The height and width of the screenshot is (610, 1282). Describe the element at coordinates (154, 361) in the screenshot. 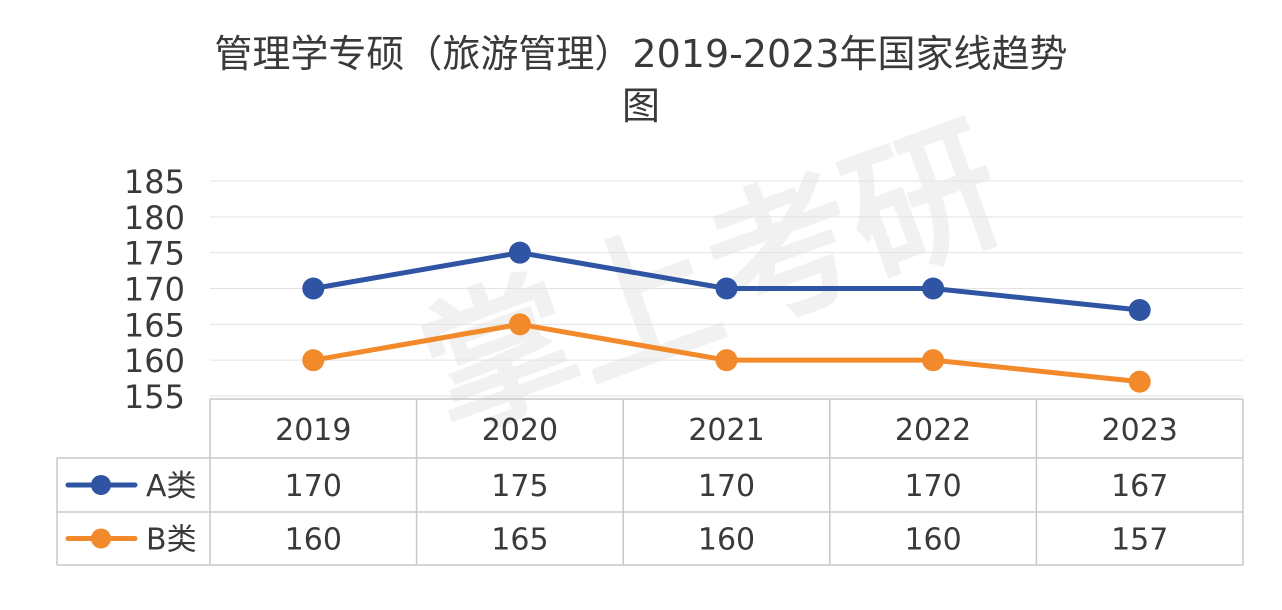

I see `y-tick-label: 160` at that location.